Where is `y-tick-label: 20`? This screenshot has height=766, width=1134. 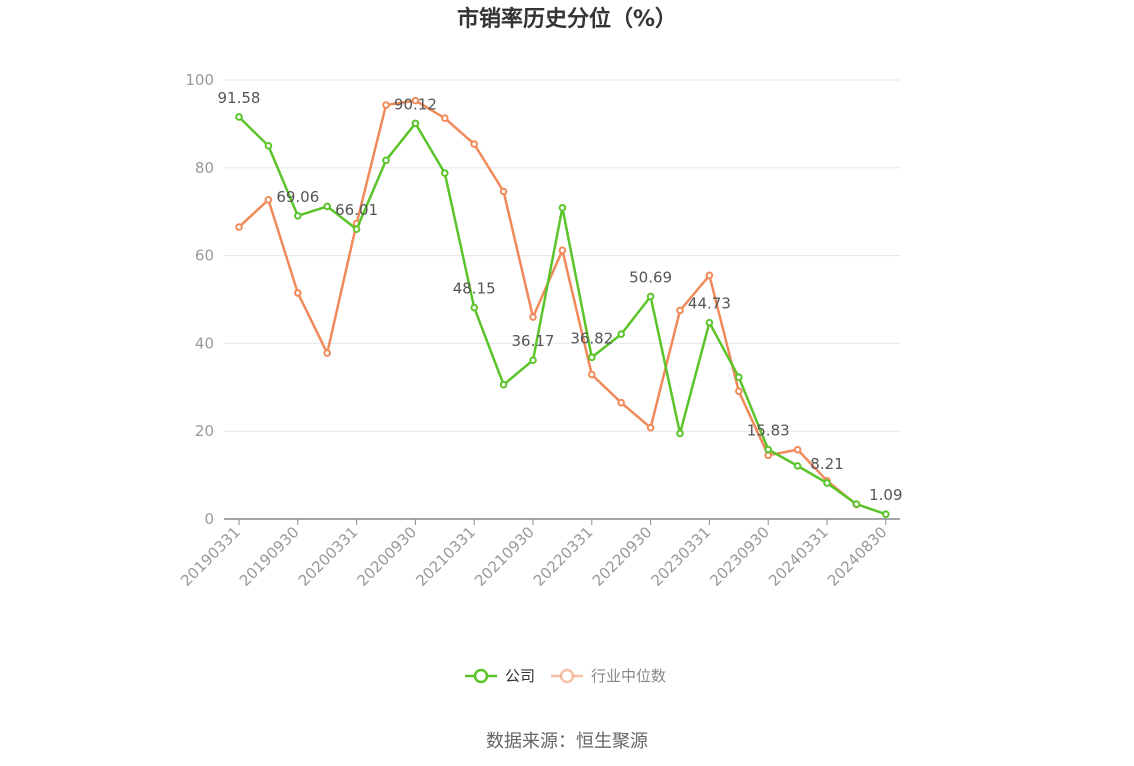 y-tick-label: 20 is located at coordinates (204, 431).